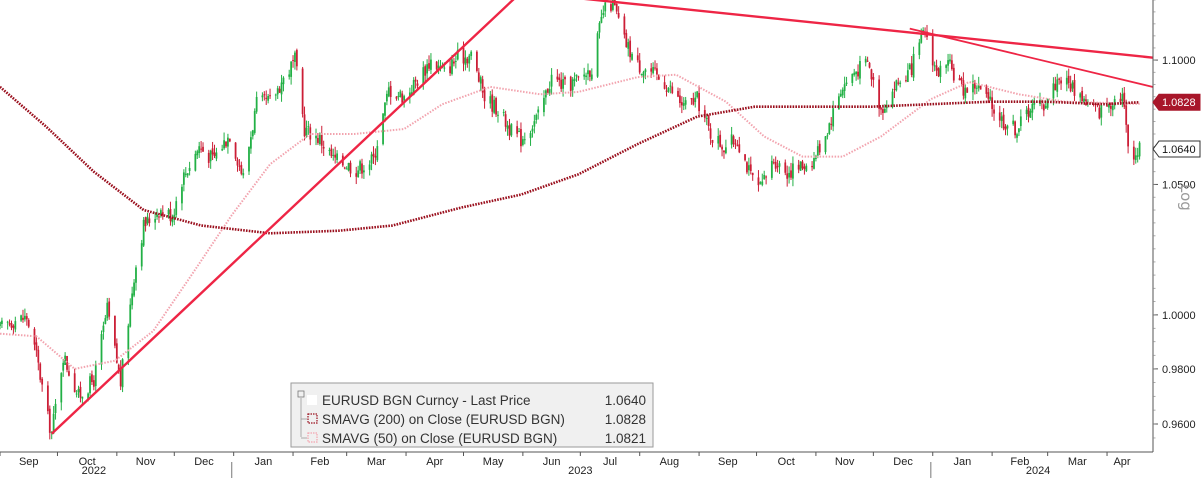 The width and height of the screenshot is (1202, 478). What do you see at coordinates (301, 394) in the screenshot?
I see `legend-collapse-icon` at bounding box center [301, 394].